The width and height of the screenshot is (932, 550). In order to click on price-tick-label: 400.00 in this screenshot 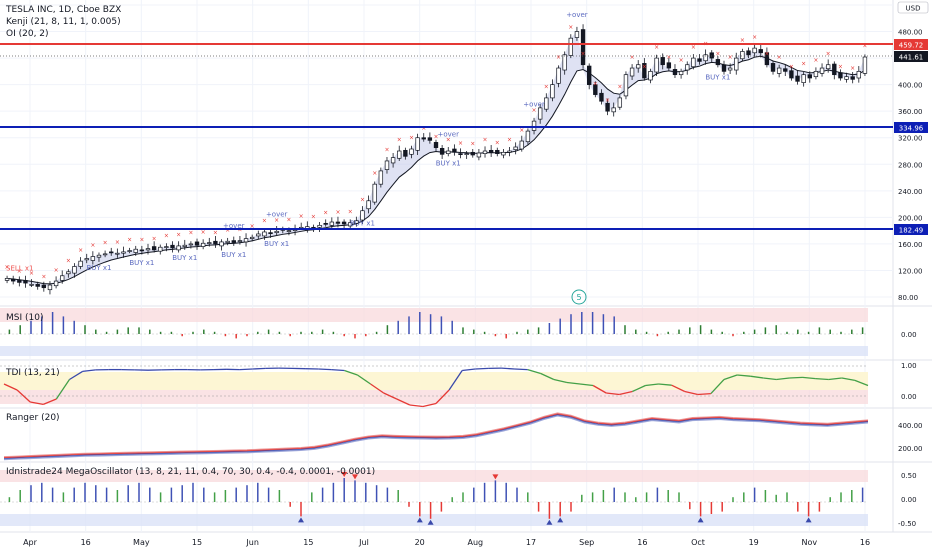, I will do `click(910, 86)`.